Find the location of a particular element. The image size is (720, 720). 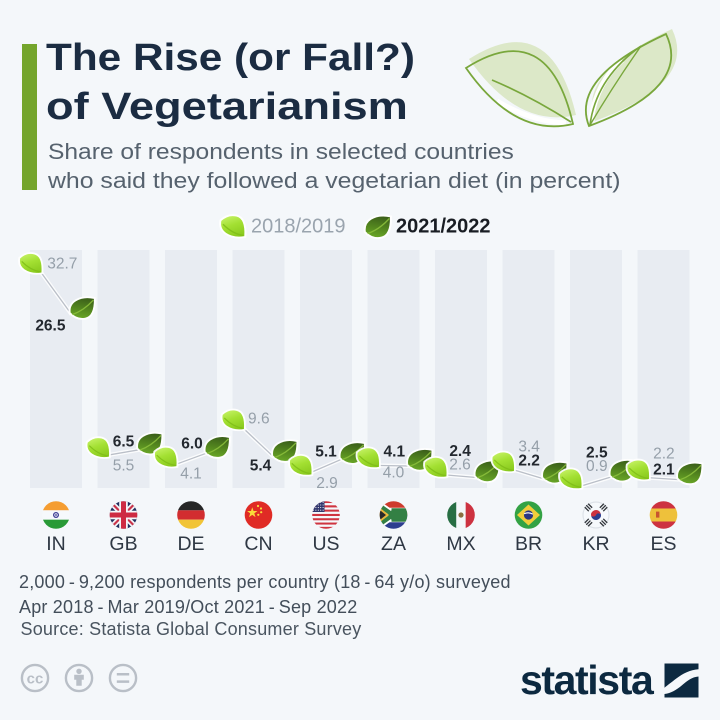

svg-text: 26.5 is located at coordinates (50, 326).